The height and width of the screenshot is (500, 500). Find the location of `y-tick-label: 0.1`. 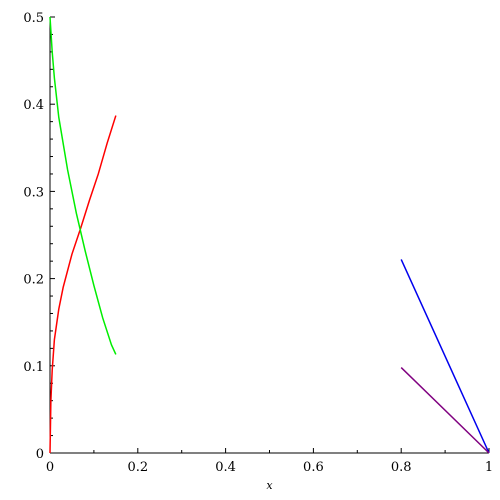

y-tick-label: 0.1 is located at coordinates (33, 367).